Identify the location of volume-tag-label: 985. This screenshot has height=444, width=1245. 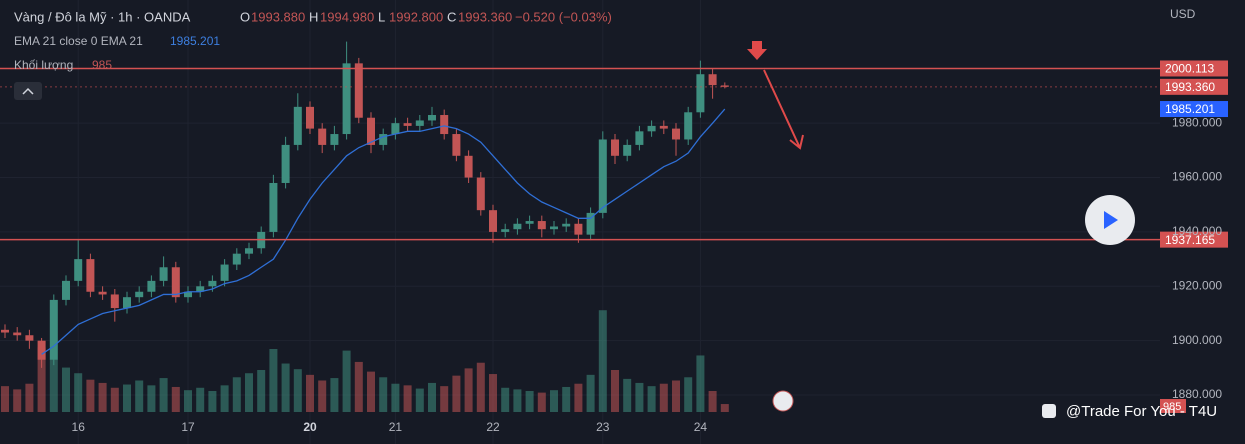
(1172, 407).